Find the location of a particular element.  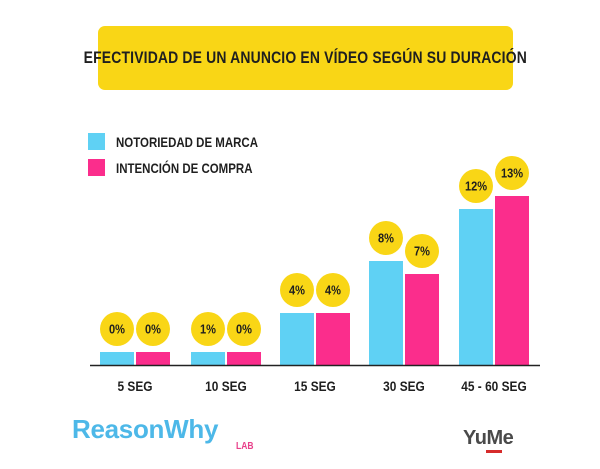

reasonwhy-lab-label: LAB is located at coordinates (245, 446).